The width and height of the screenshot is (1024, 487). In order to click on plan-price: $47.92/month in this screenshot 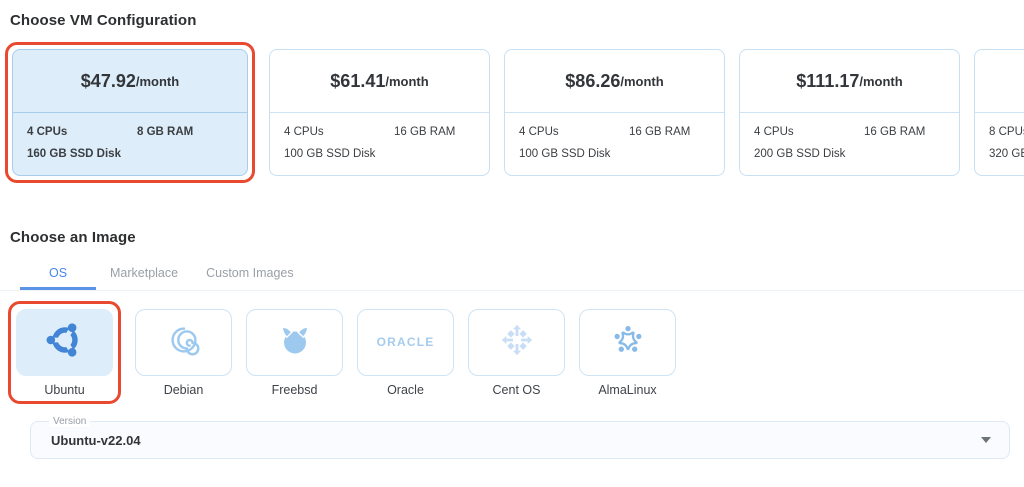, I will do `click(130, 81)`.